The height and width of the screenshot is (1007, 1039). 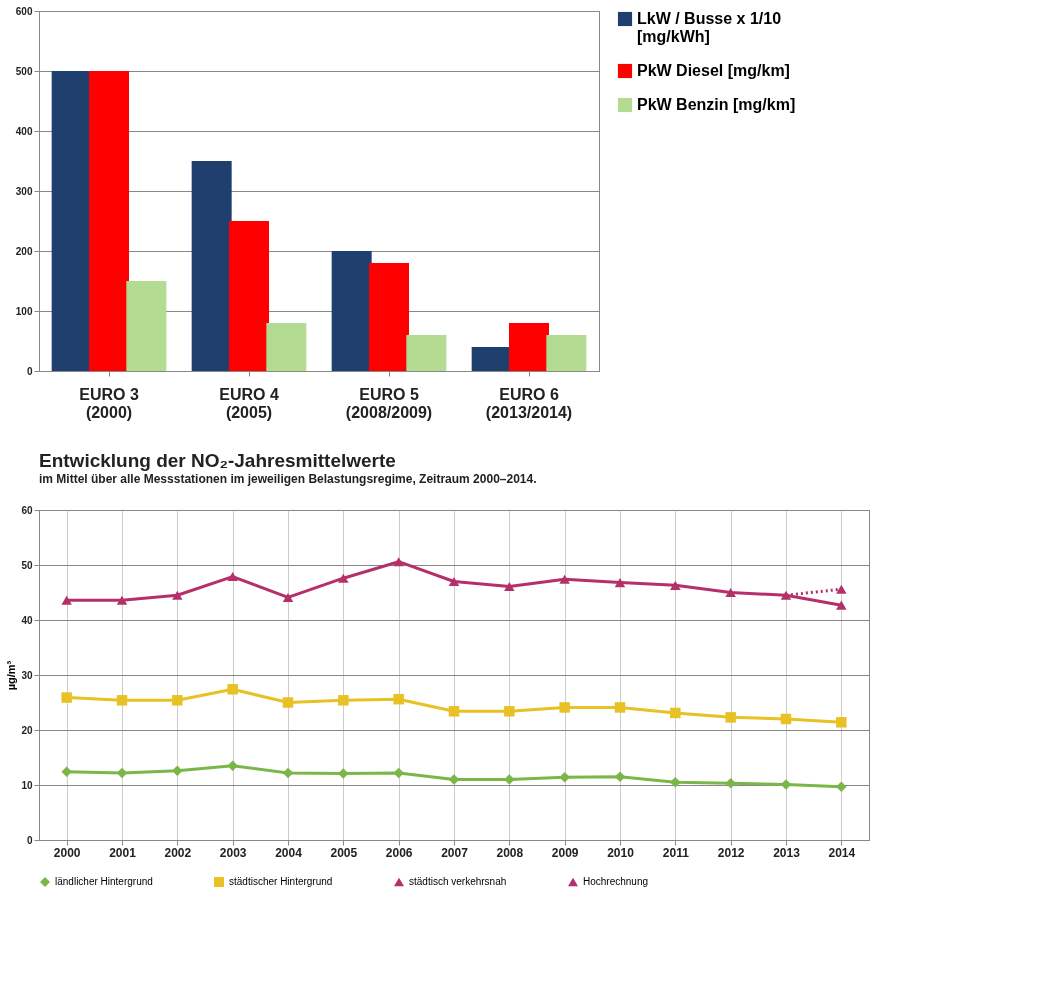 What do you see at coordinates (616, 881) in the screenshot?
I see `legend-label: Hochrechnung` at bounding box center [616, 881].